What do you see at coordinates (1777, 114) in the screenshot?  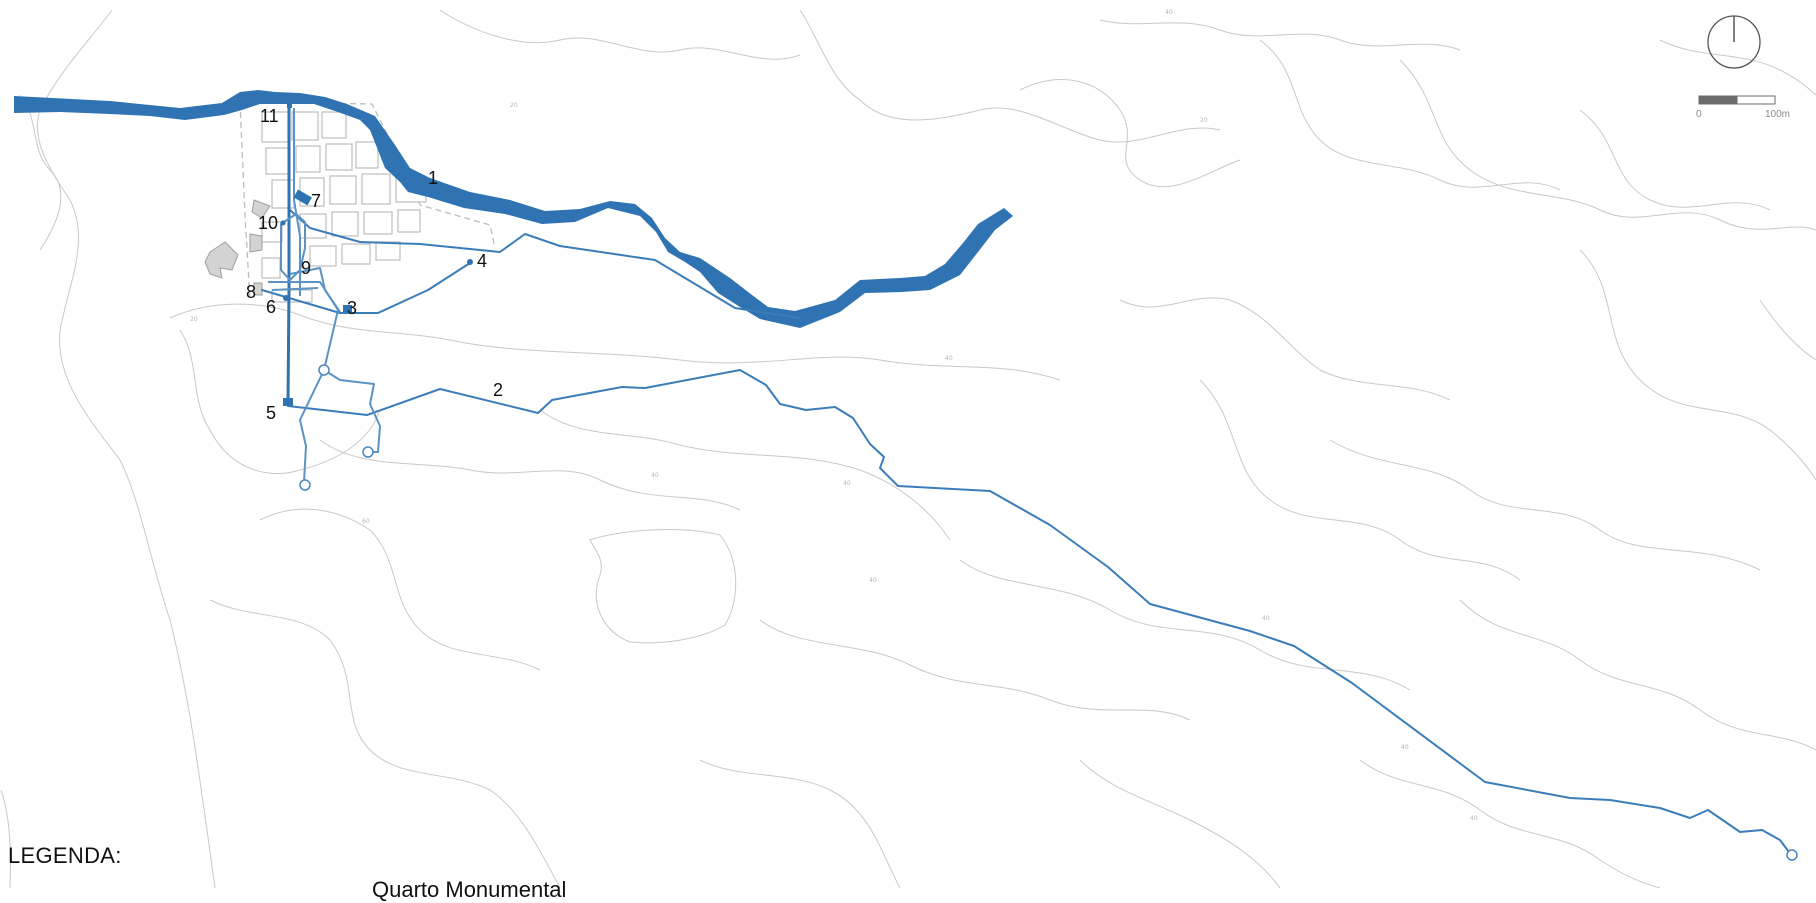 I see `scale-end-label: 100m` at bounding box center [1777, 114].